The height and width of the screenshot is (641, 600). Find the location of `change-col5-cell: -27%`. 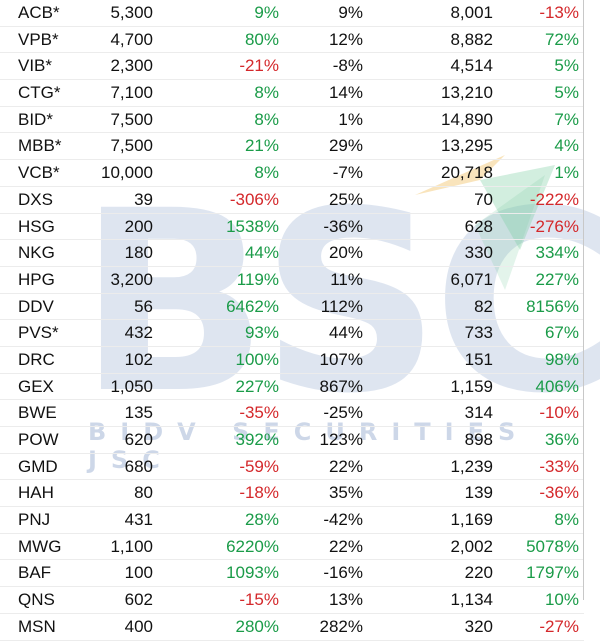

change-col5-cell: -27% is located at coordinates (559, 626).